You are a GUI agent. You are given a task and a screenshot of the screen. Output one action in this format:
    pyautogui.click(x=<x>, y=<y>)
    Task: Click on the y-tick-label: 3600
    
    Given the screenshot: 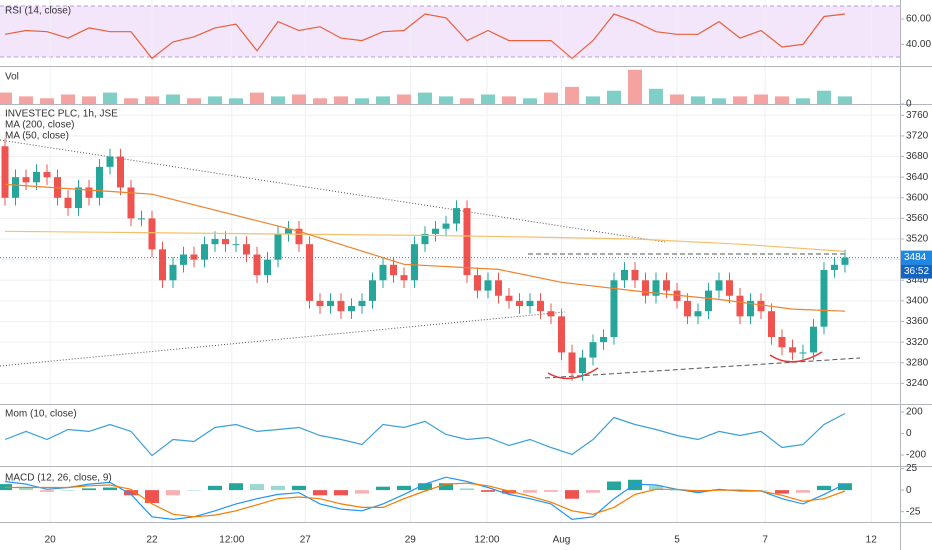 What is the action you would take?
    pyautogui.click(x=917, y=197)
    